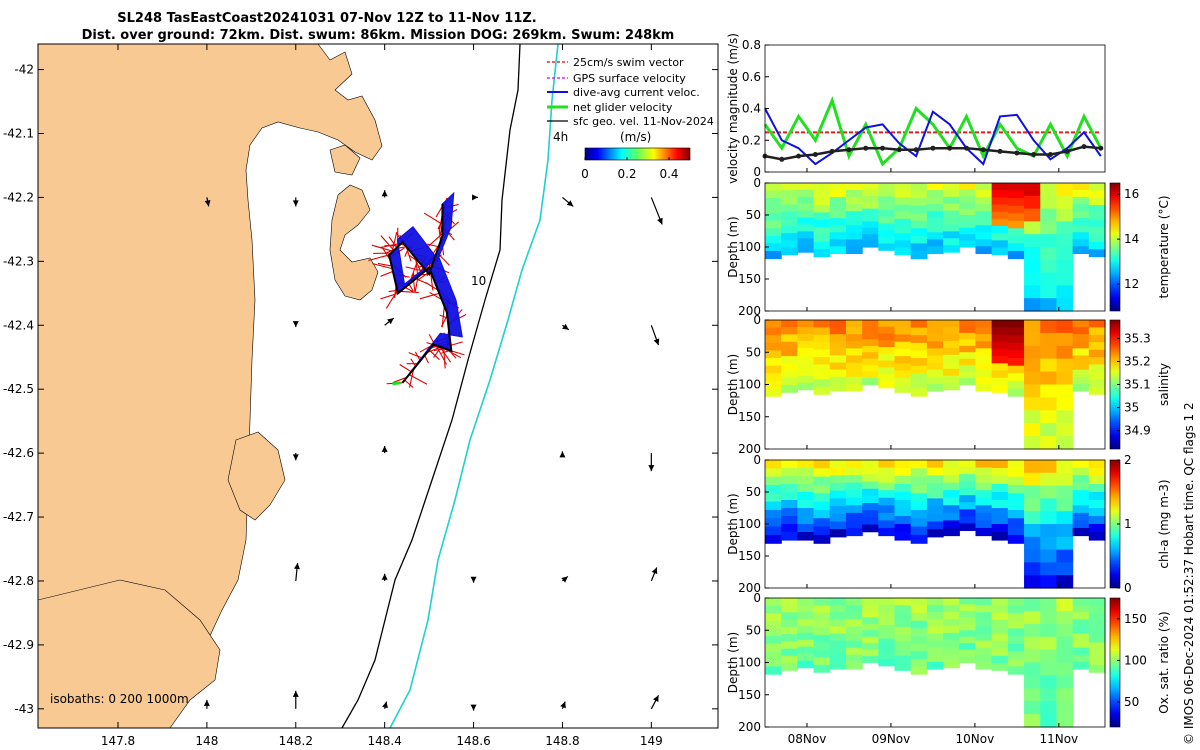 The image size is (1200, 750). What do you see at coordinates (256, 476) in the screenshot?
I see `maria-island` at bounding box center [256, 476].